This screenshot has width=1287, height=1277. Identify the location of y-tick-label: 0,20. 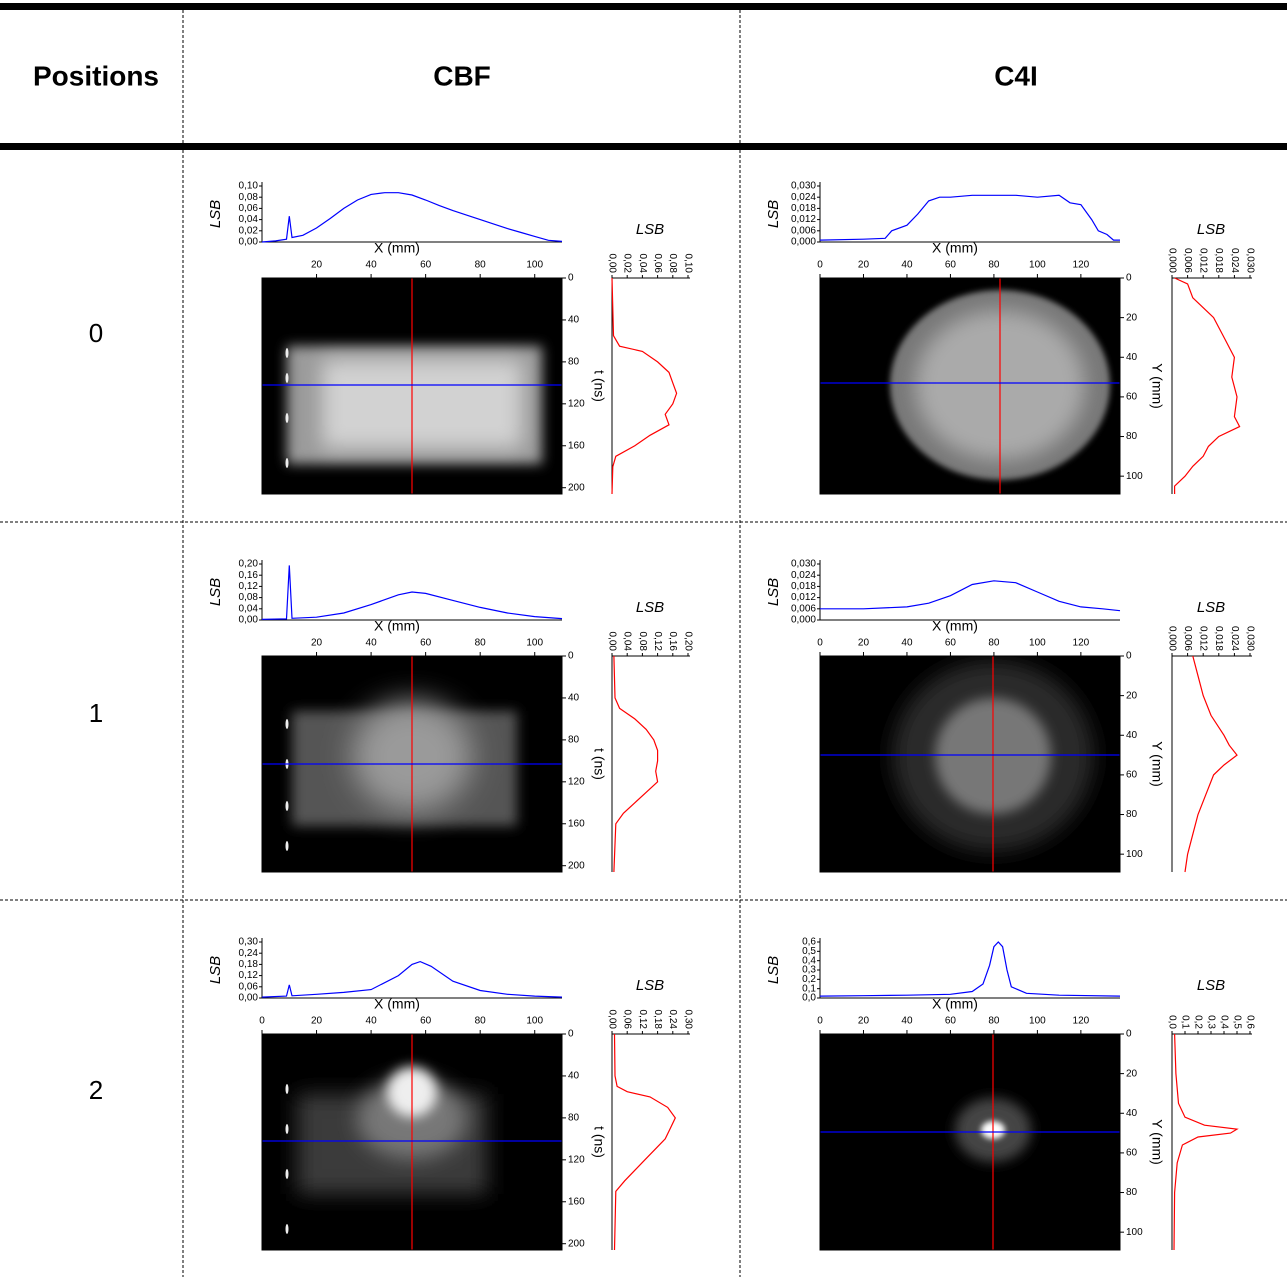
(249, 564).